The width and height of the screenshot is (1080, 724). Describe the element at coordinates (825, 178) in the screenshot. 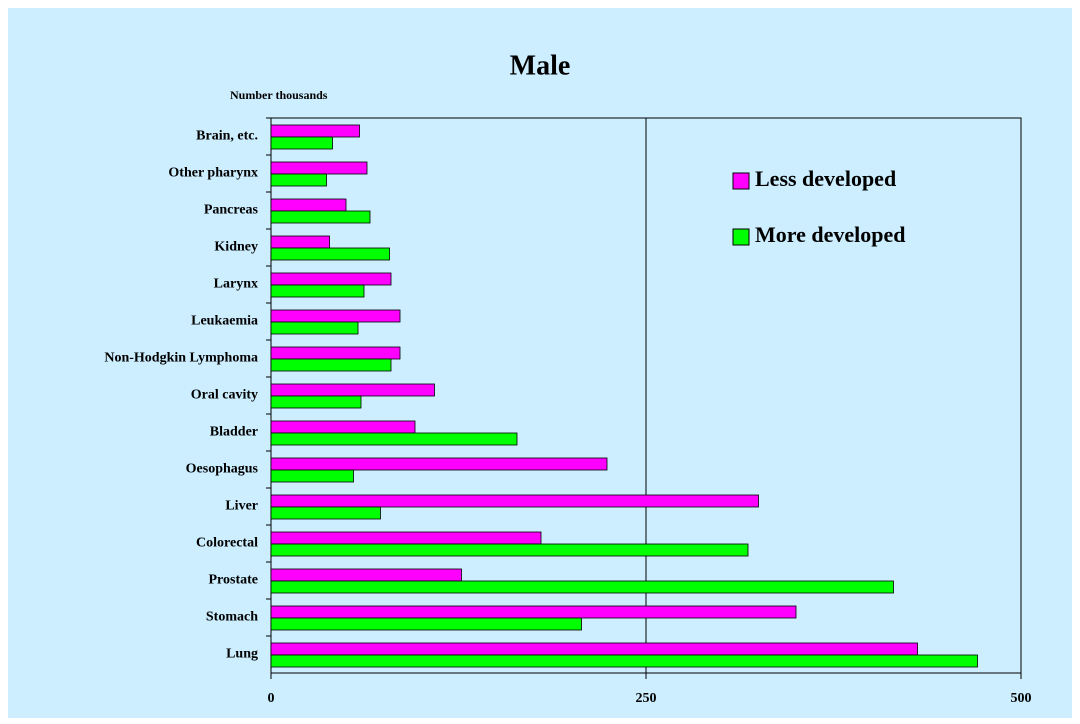

I see `legend-label: Less developed` at that location.